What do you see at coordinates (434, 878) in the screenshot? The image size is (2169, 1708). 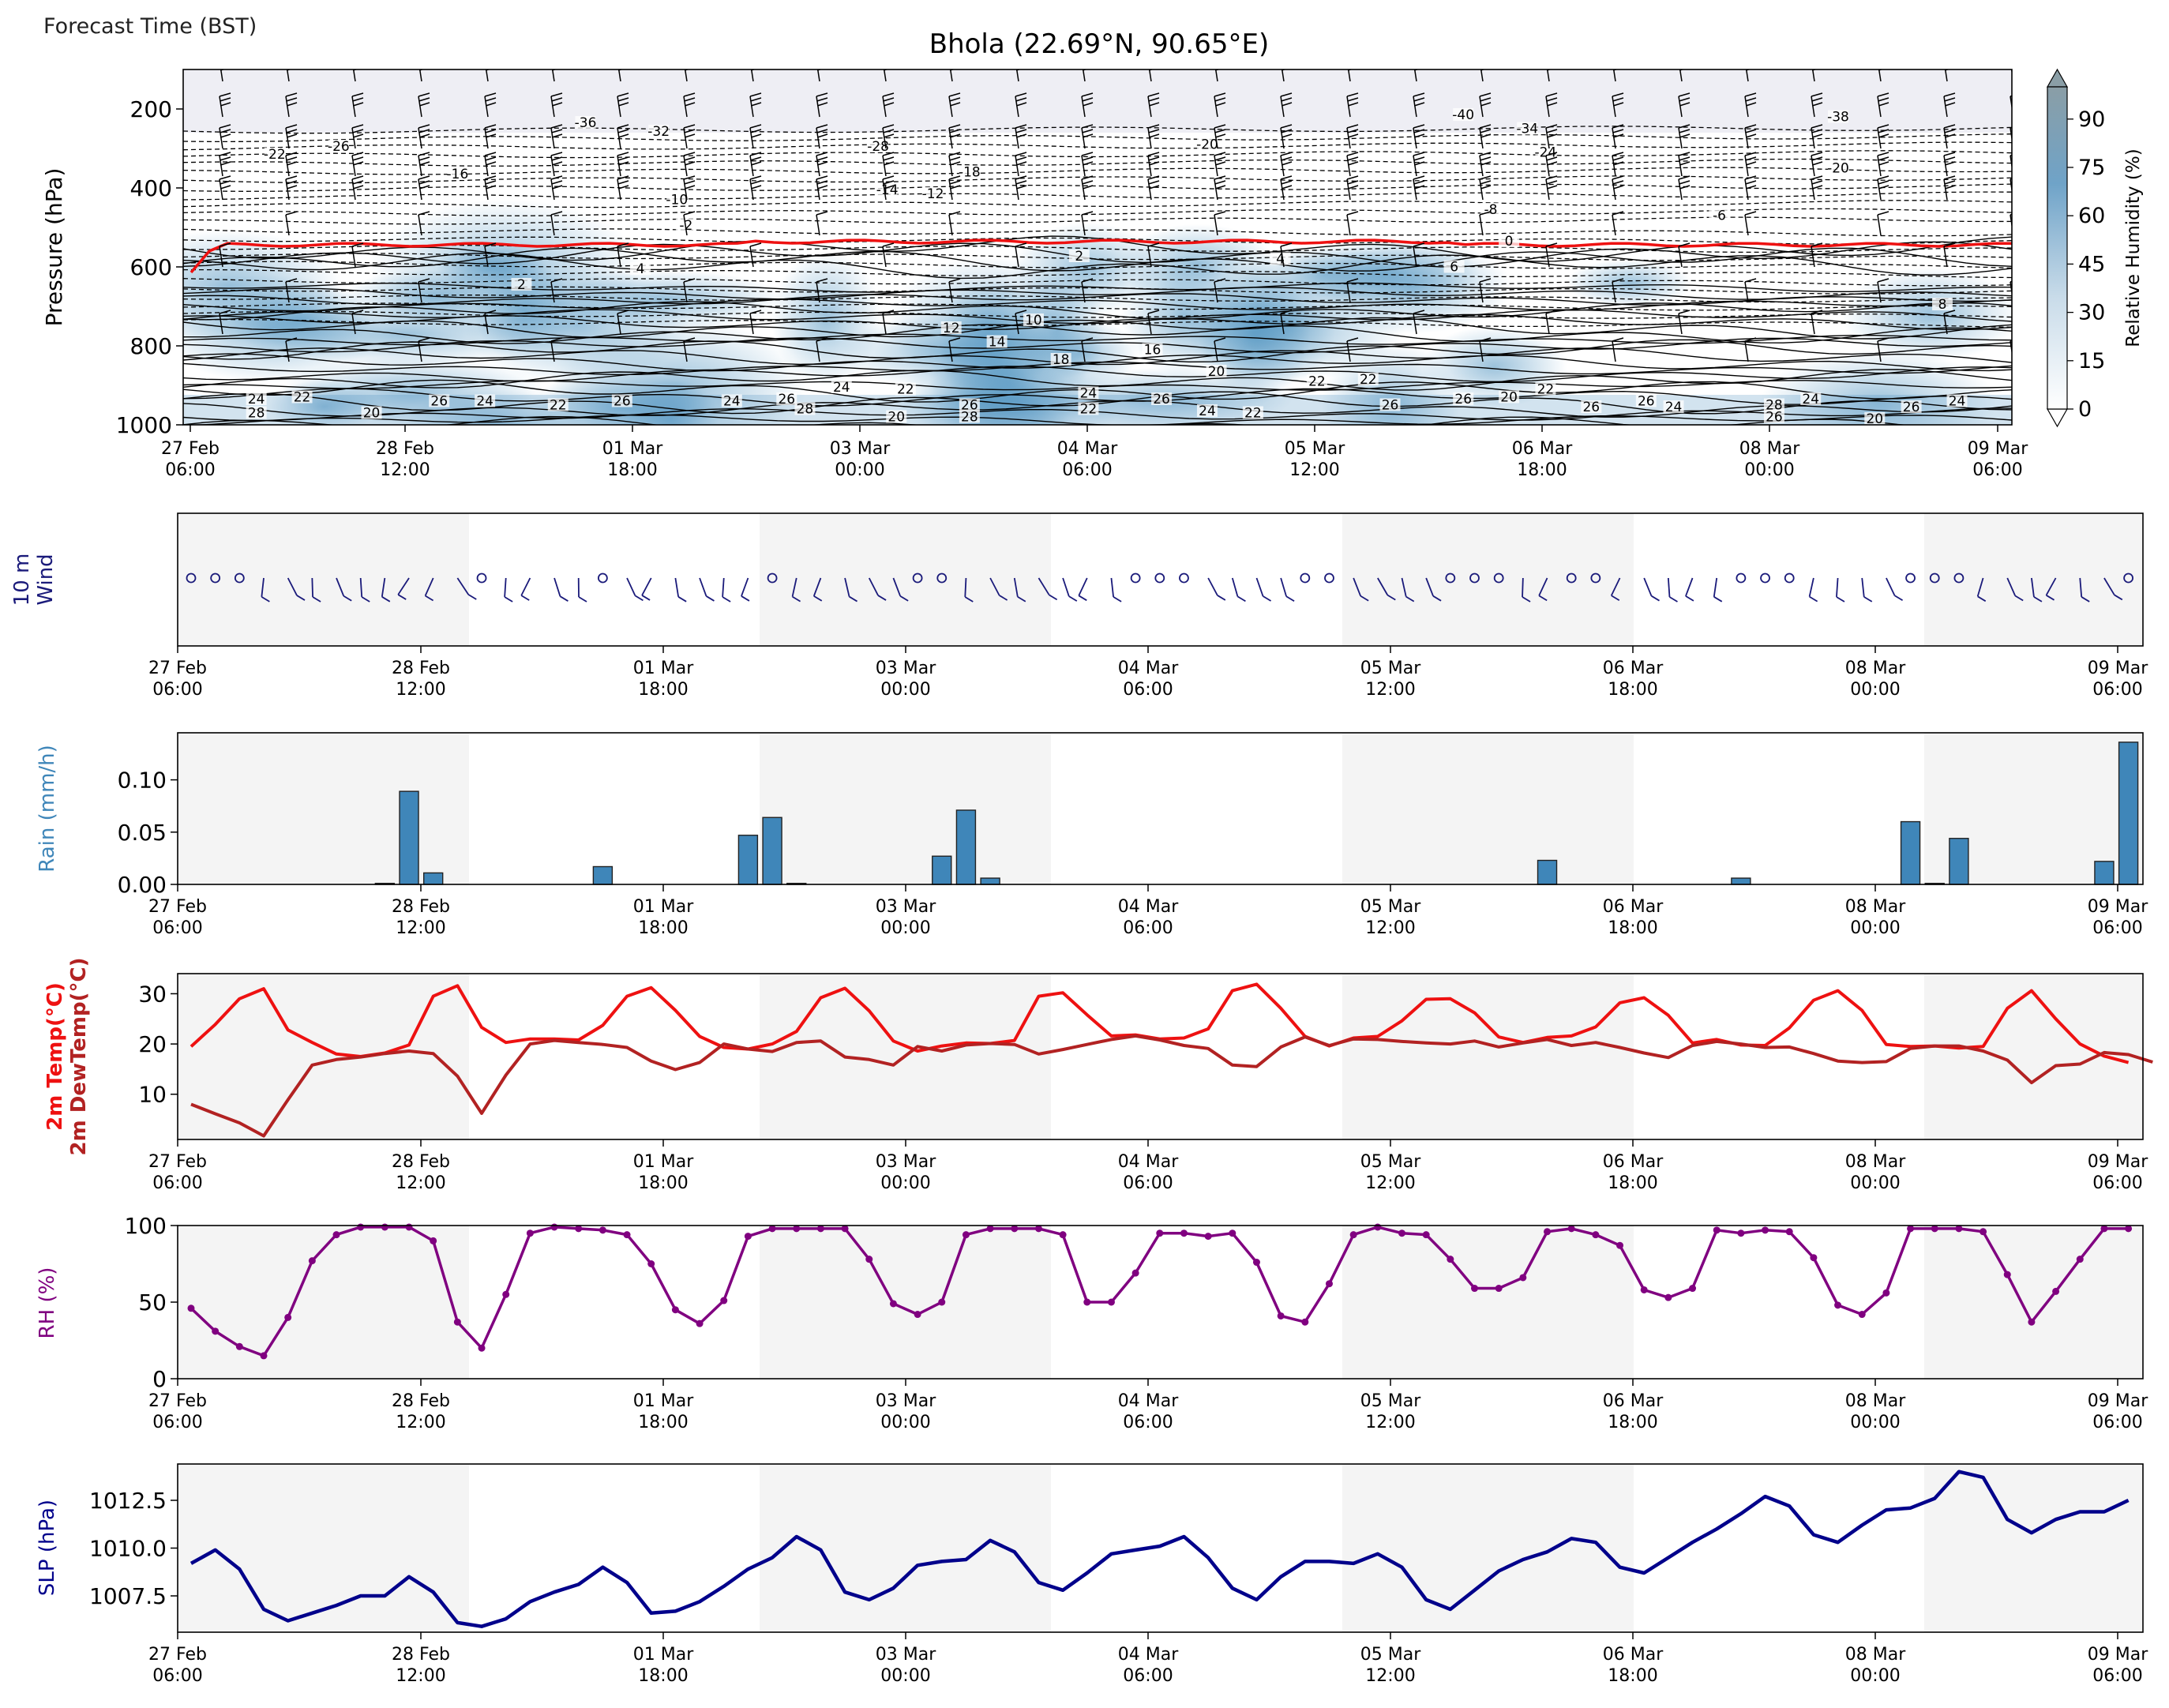 I see `rain-bar` at bounding box center [434, 878].